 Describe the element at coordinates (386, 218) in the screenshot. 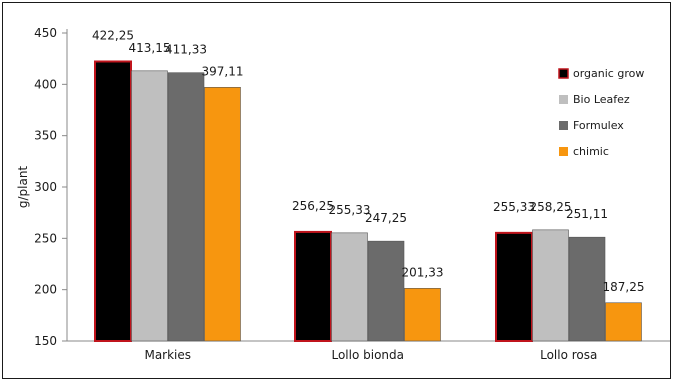

I see `data-label: 247,25` at that location.